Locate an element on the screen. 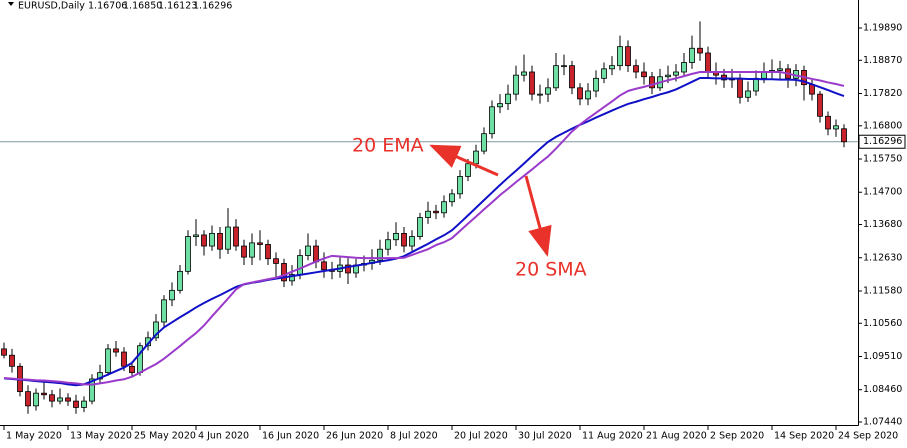  price-tag-label: 1.16296 is located at coordinates (882, 141).